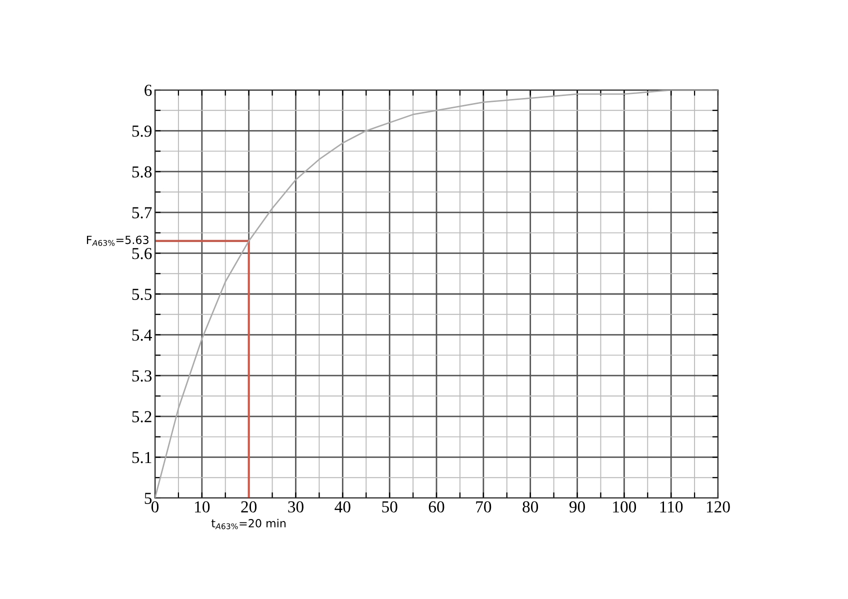 Image resolution: width=848 pixels, height=599 pixels. What do you see at coordinates (142, 254) in the screenshot?
I see `y-tick-label: 5.6` at bounding box center [142, 254].